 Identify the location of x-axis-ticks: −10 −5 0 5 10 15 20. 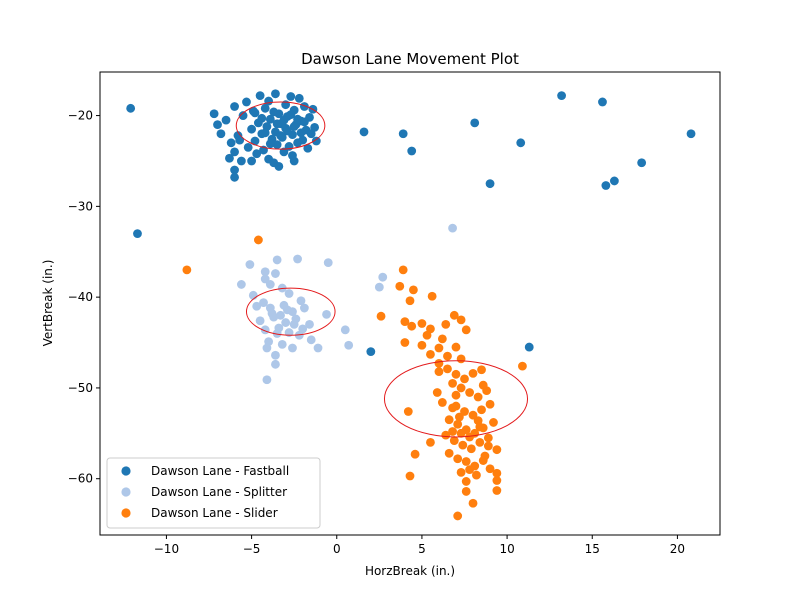
(419, 545).